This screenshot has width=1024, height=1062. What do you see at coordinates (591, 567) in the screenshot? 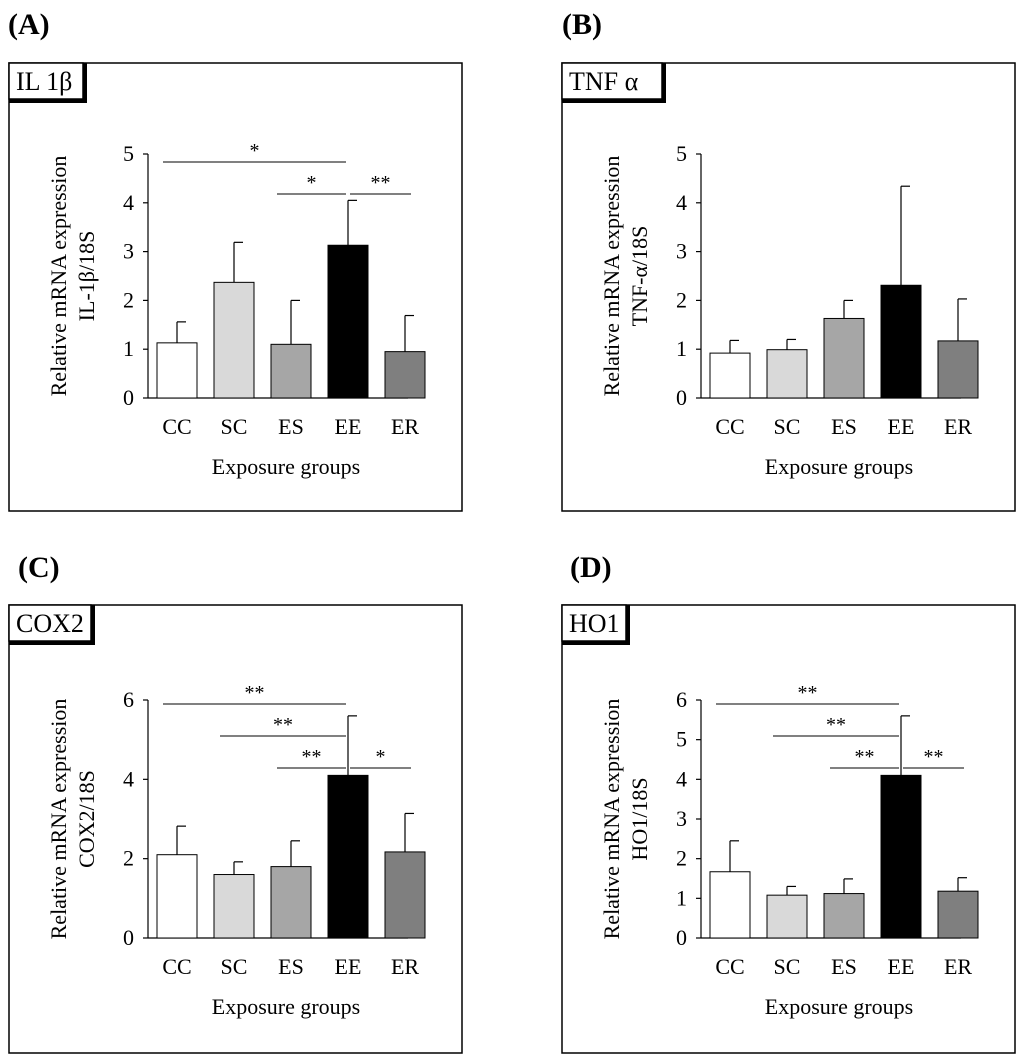
I see `panel-letter-d: (D)` at bounding box center [591, 567].